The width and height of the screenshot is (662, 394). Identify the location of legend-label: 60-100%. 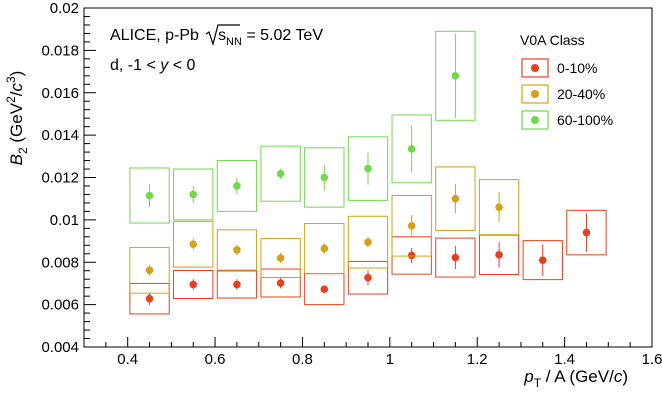
(585, 120).